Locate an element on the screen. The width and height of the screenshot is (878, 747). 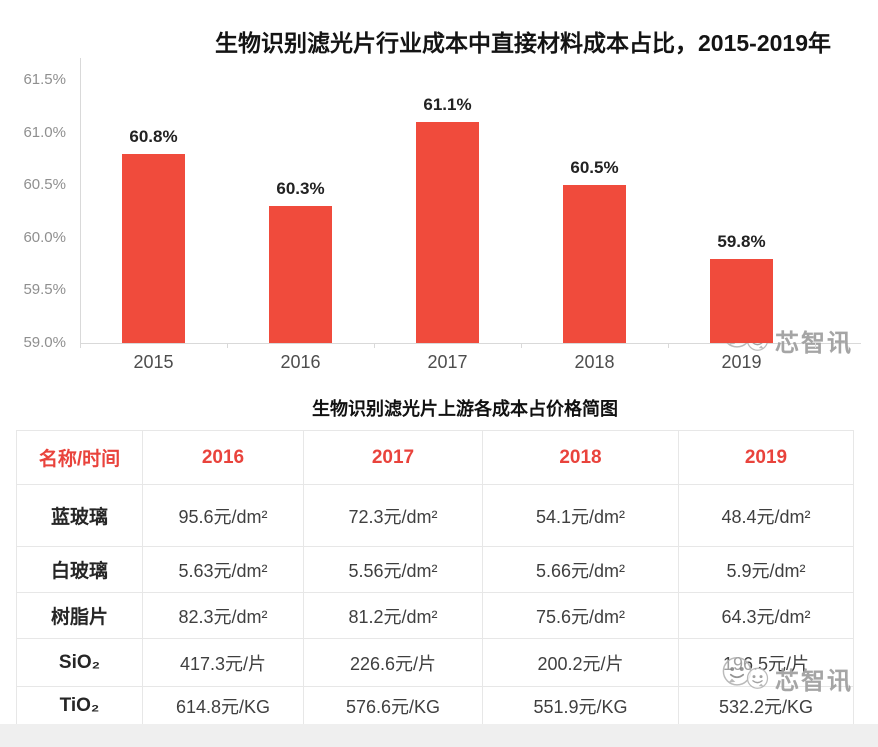
value-cell: 5.9元/dm² is located at coordinates (766, 569).